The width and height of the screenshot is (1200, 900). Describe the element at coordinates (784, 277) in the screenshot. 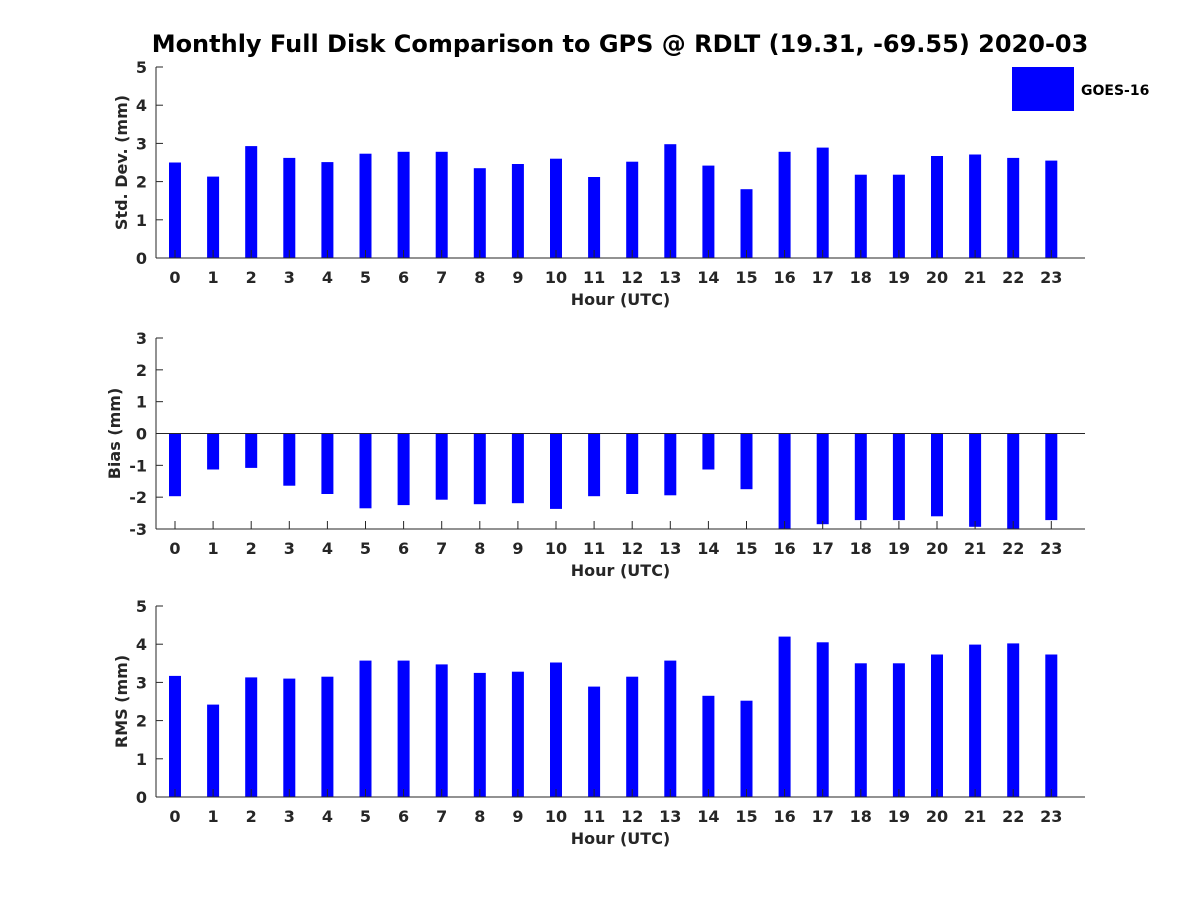

I see `std-dev-x-tick-label: 16` at that location.